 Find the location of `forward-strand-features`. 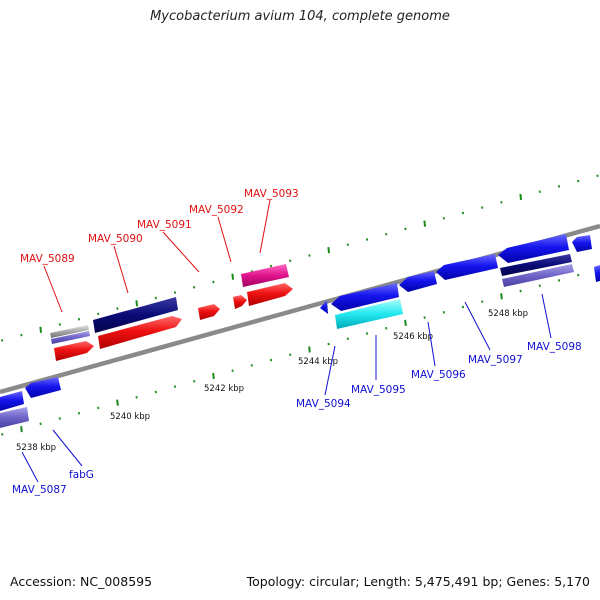

forward-strand-features is located at coordinates (171, 312).